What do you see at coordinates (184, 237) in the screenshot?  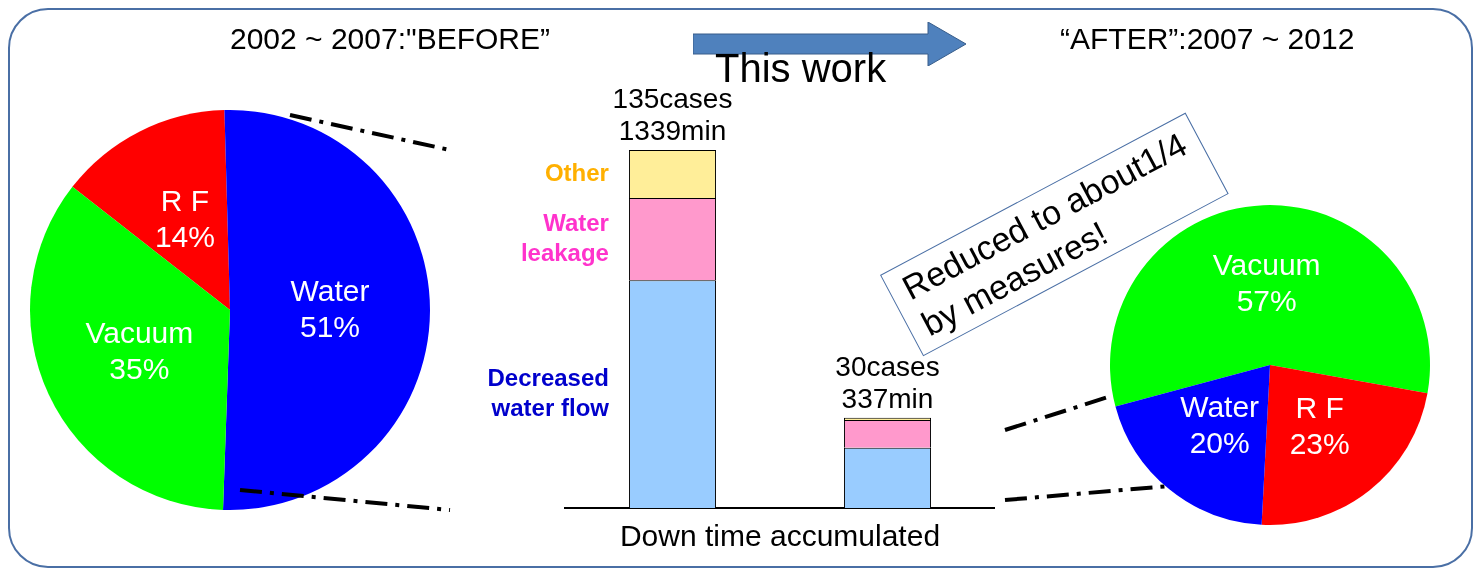 I see `data-label: 14%` at bounding box center [184, 237].